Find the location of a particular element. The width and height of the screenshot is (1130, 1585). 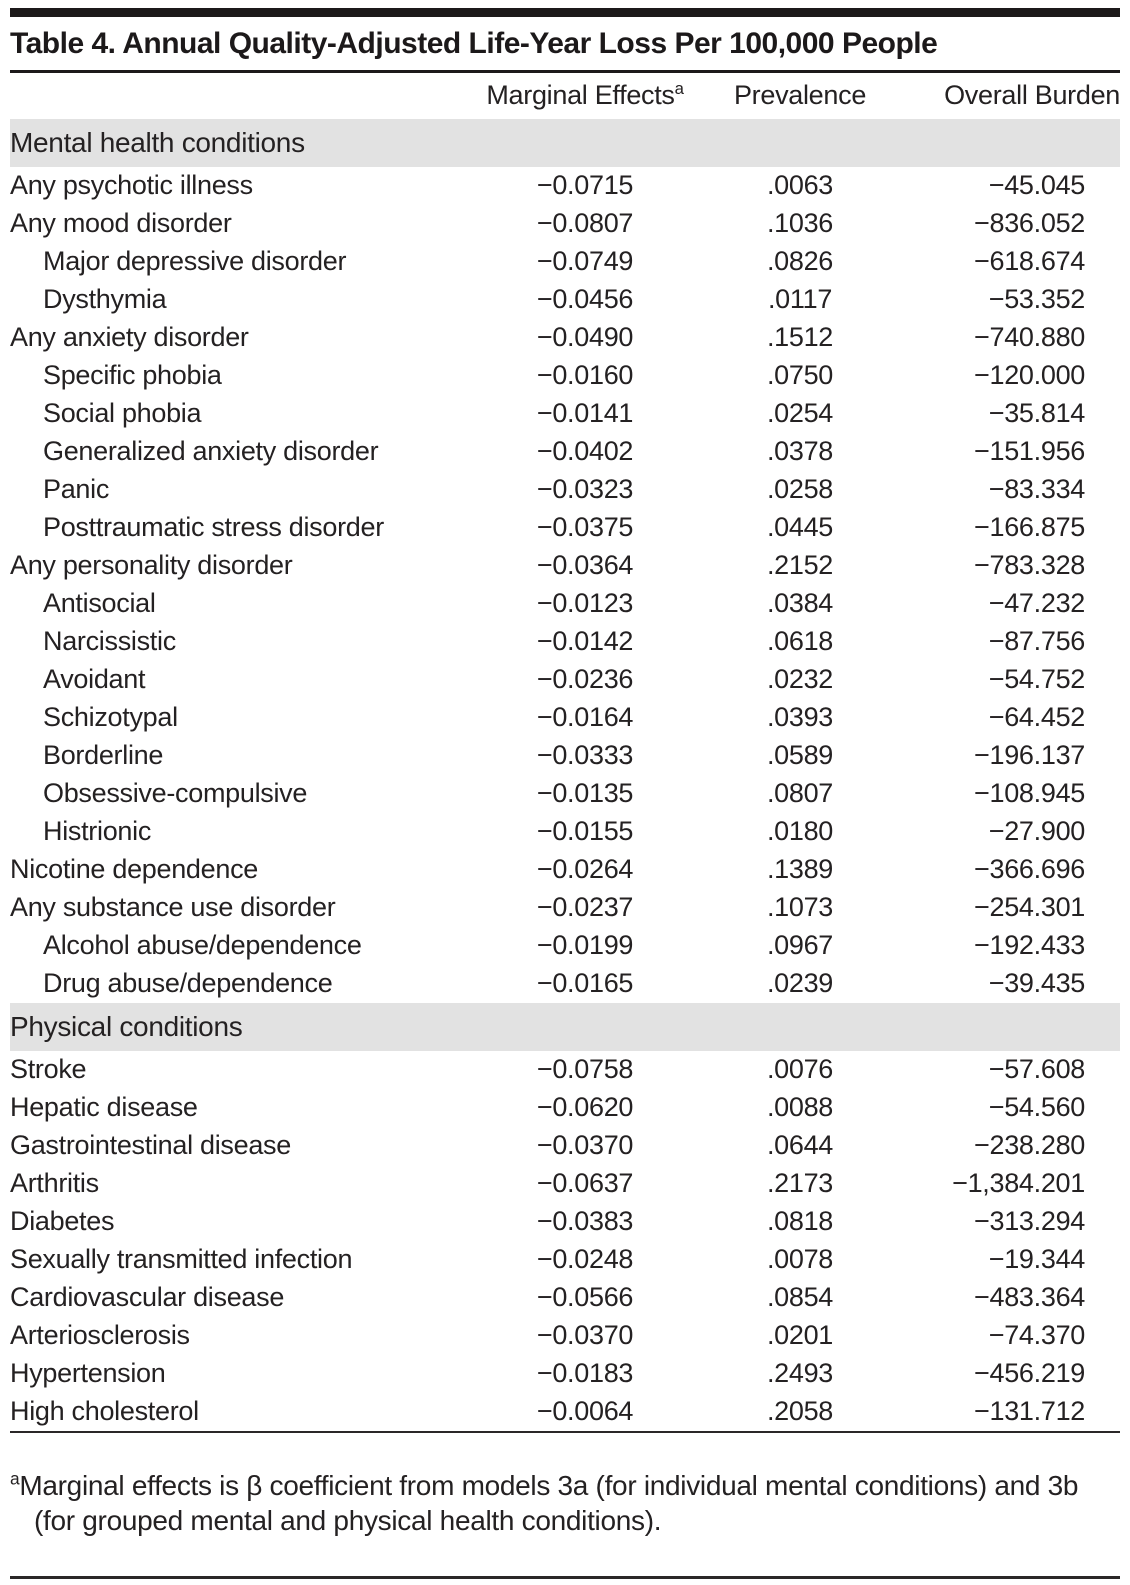

column-header-condition is located at coordinates (237, 96).